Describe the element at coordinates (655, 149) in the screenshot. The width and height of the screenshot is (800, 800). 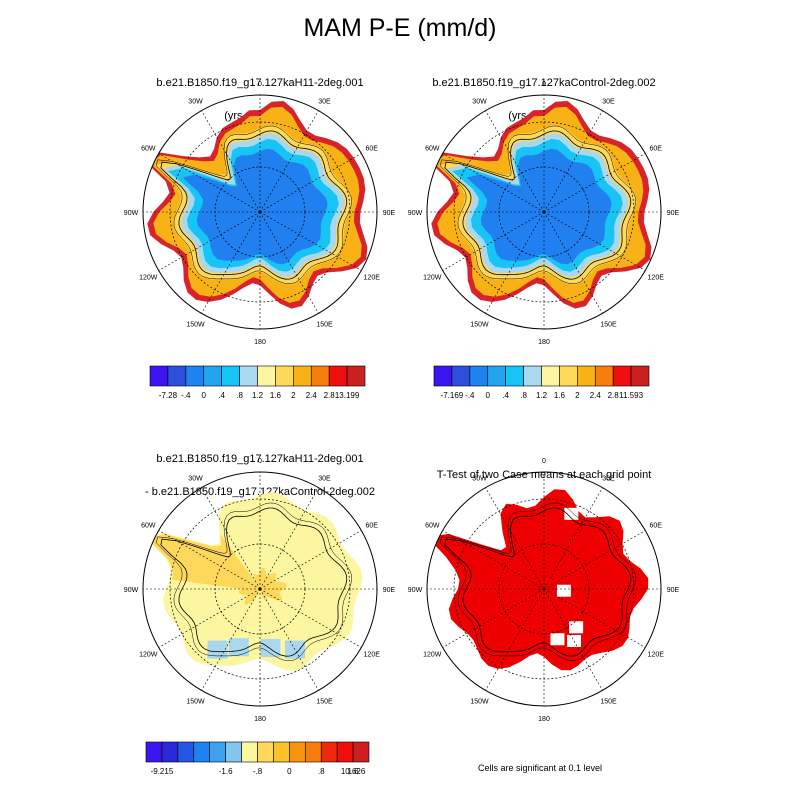
I see `longitude-label: 60E` at that location.